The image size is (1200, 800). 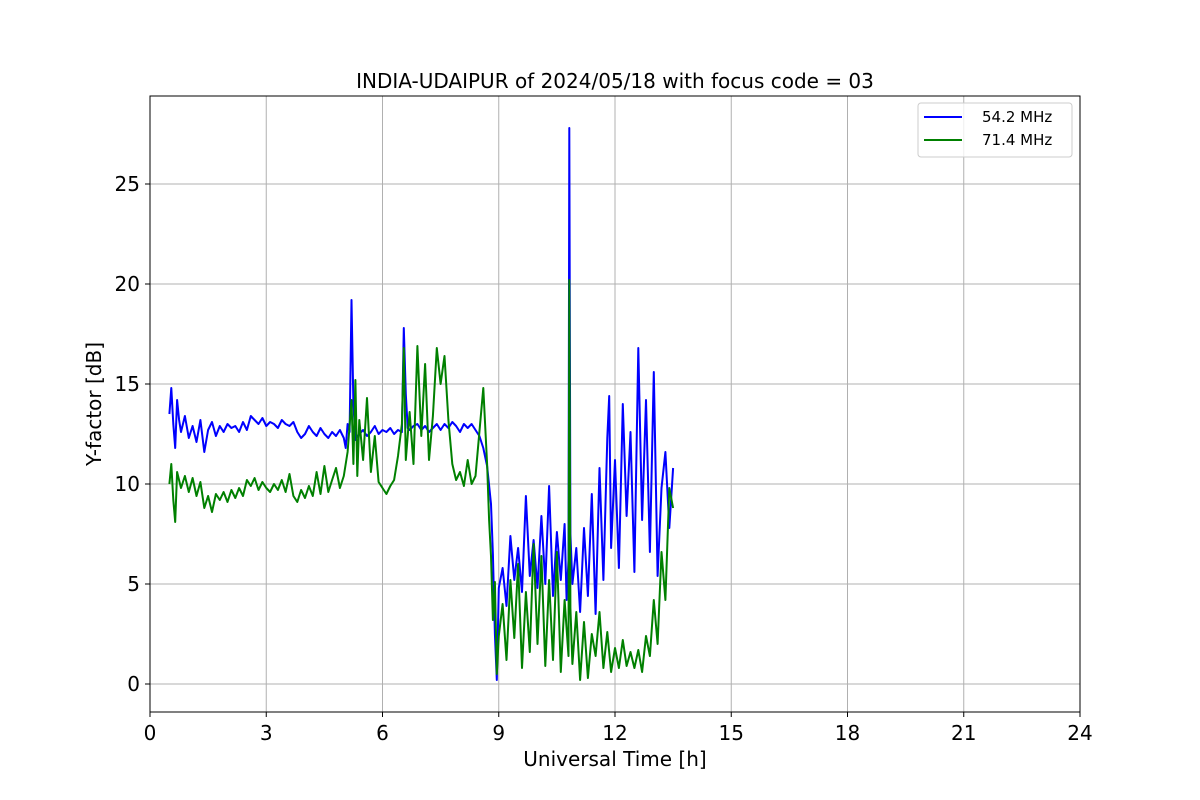 What do you see at coordinates (127, 384) in the screenshot?
I see `y-tick-label: 15` at bounding box center [127, 384].